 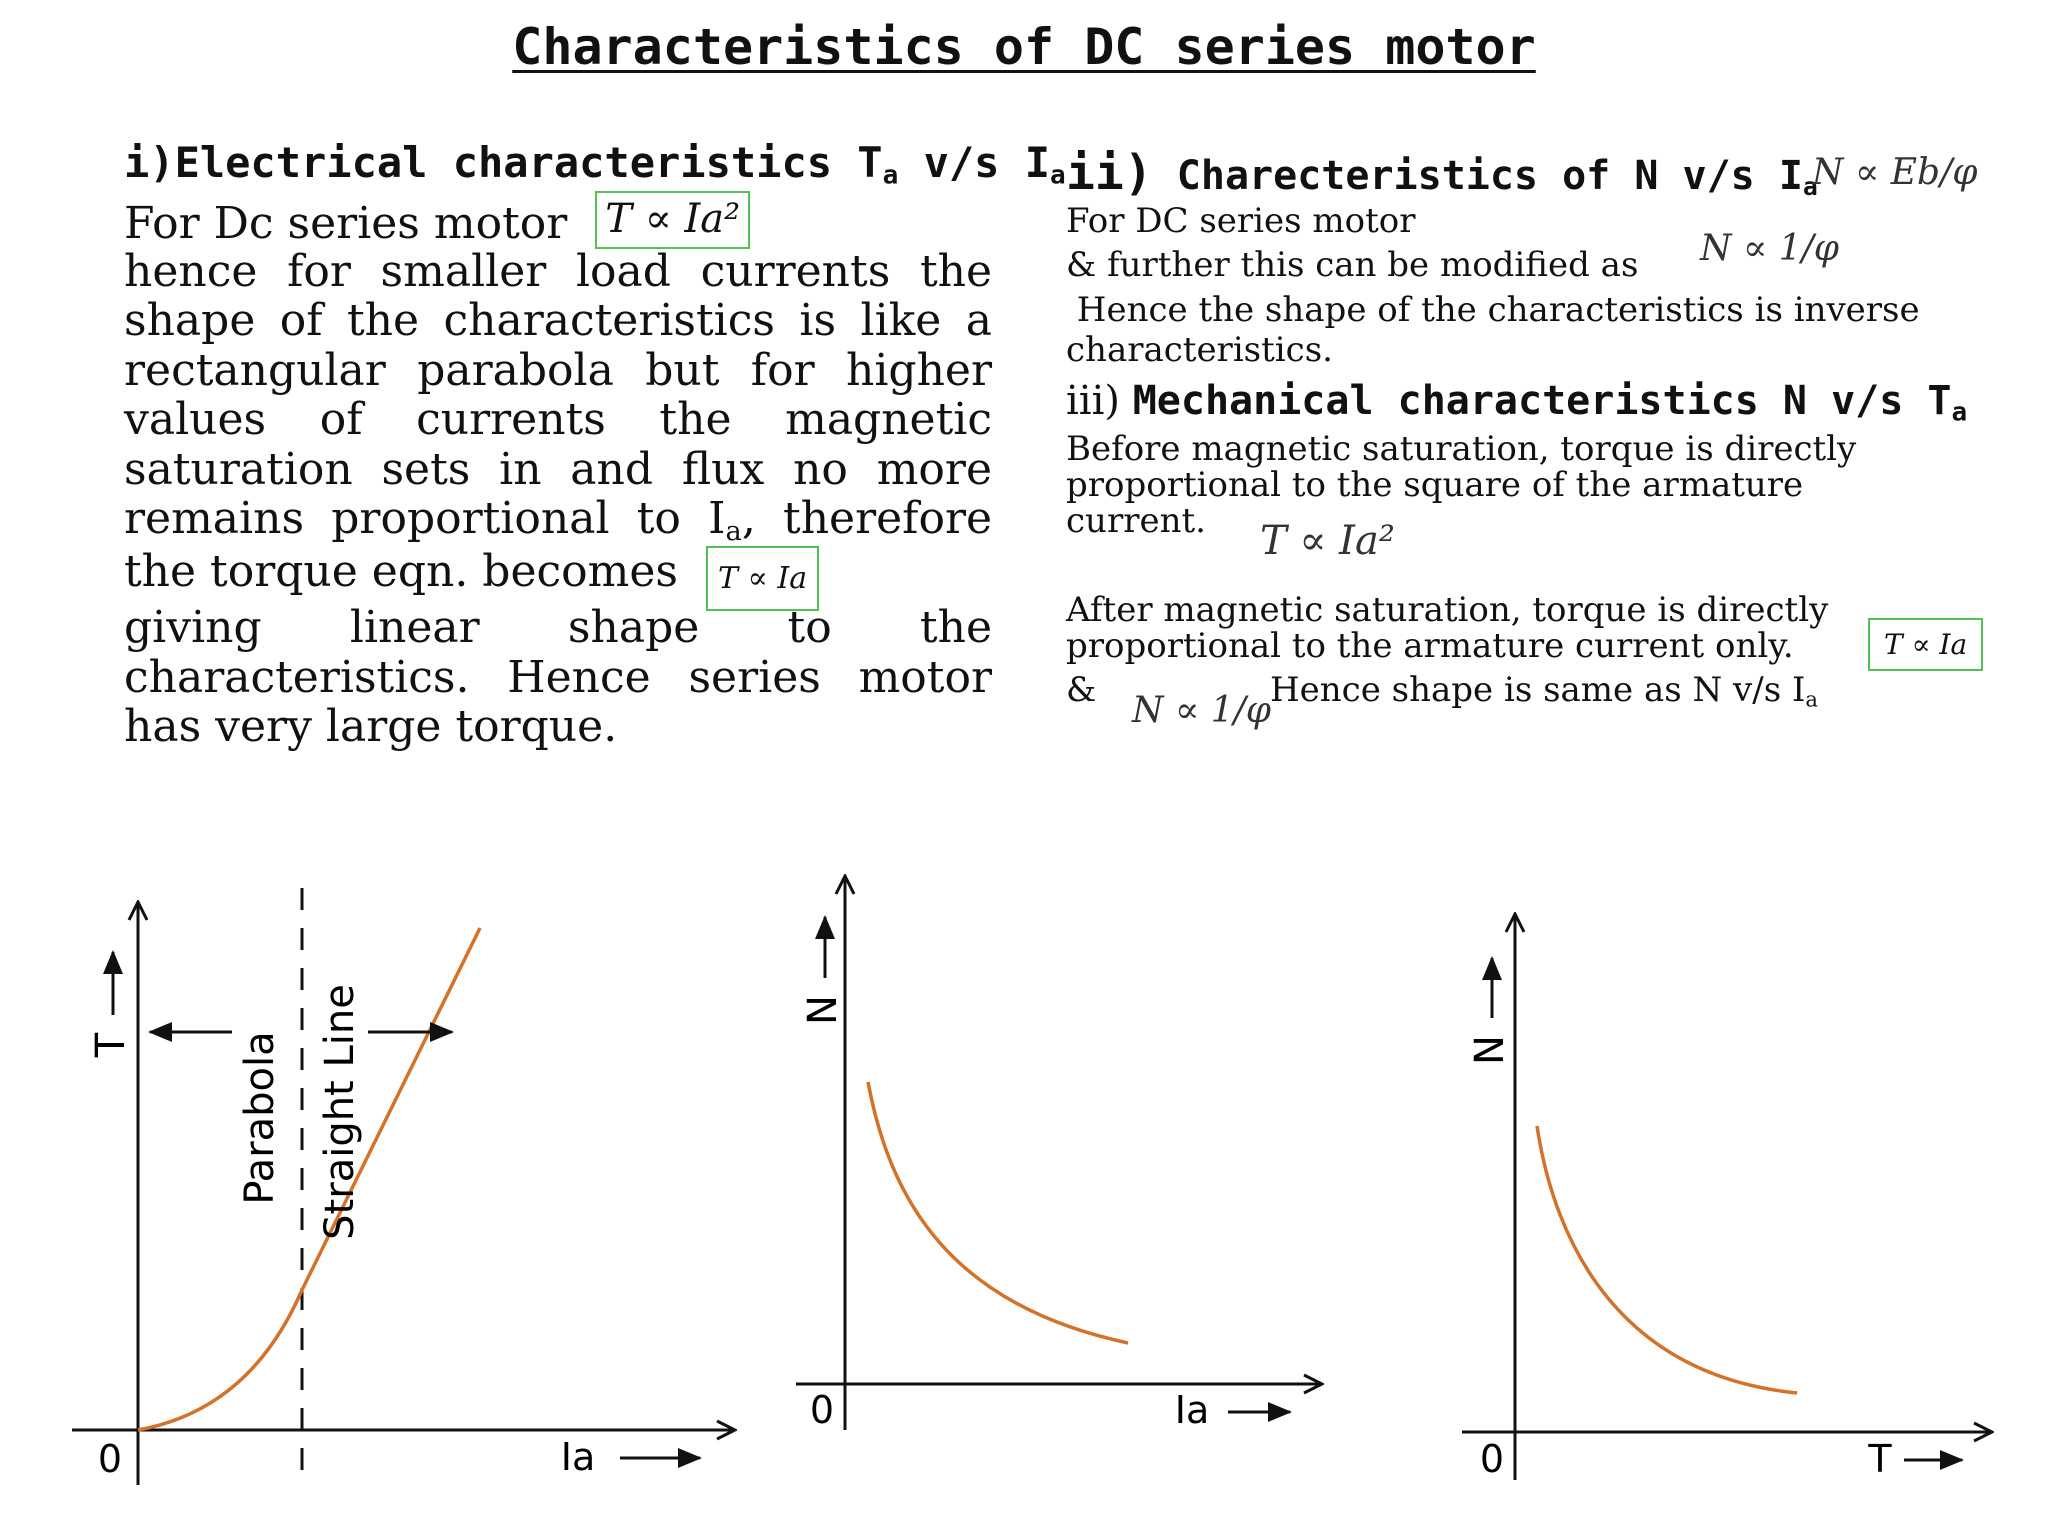 I want to click on formula-t-prop-ia-squared: T ∝ Ia², so click(x=673, y=220).